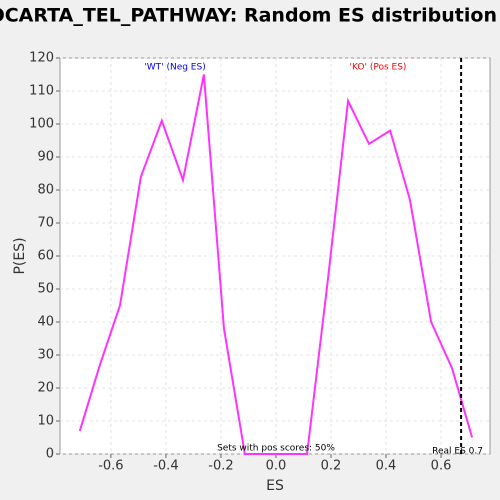 The height and width of the screenshot is (500, 500). I want to click on y-tick-label: 70, so click(45, 223).